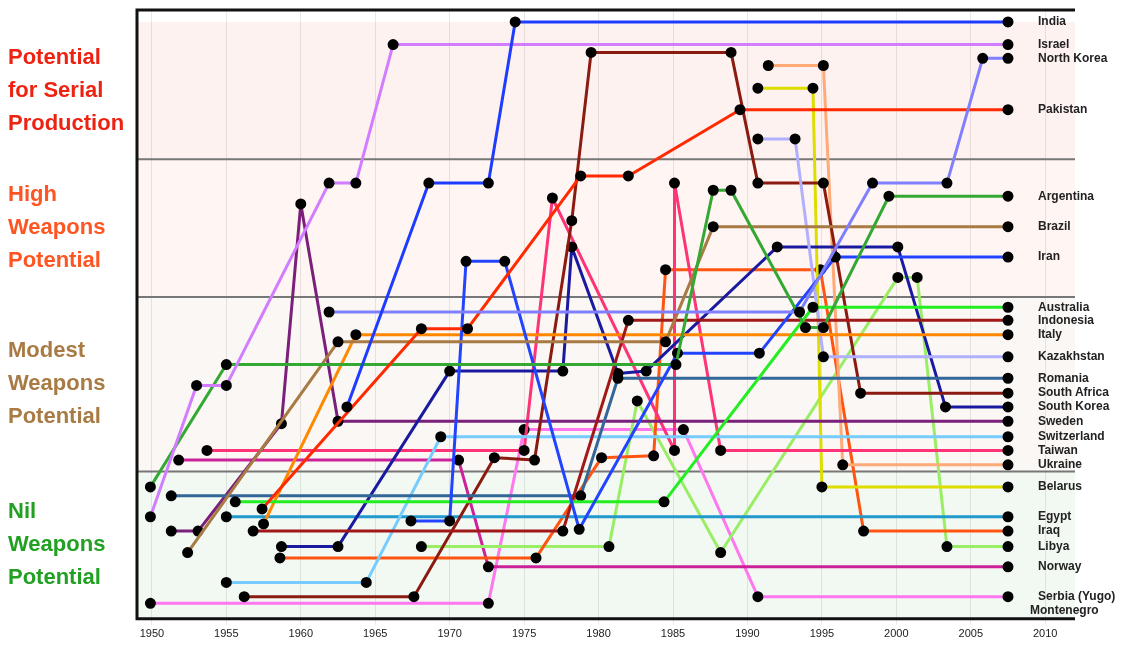 The image size is (1135, 656). Describe the element at coordinates (1071, 356) in the screenshot. I see `text: Kazakhstan` at that location.